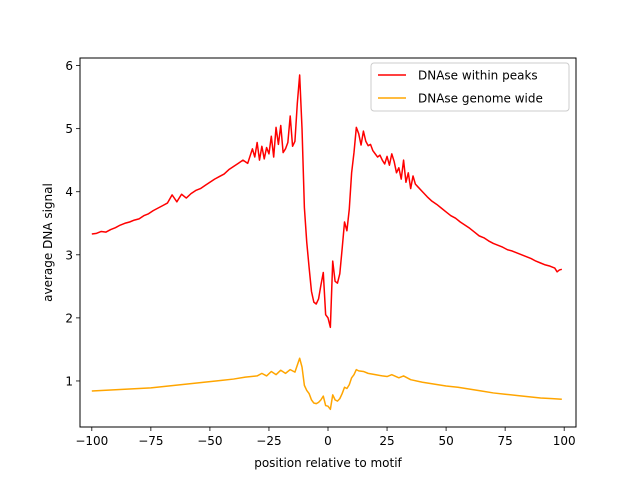  Describe the element at coordinates (478, 76) in the screenshot. I see `legend-label-within-peaks: DNAse within peaks` at that location.